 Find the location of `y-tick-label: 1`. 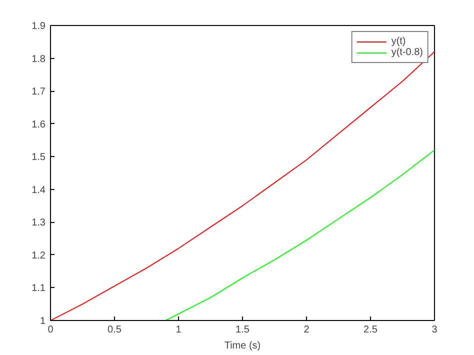

y-tick-label: 1 is located at coordinates (43, 321).